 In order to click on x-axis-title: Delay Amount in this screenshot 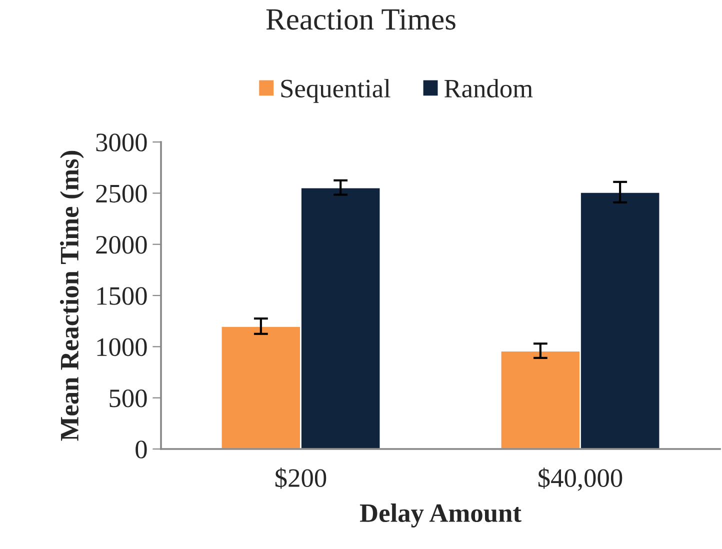, I will do `click(441, 515)`.